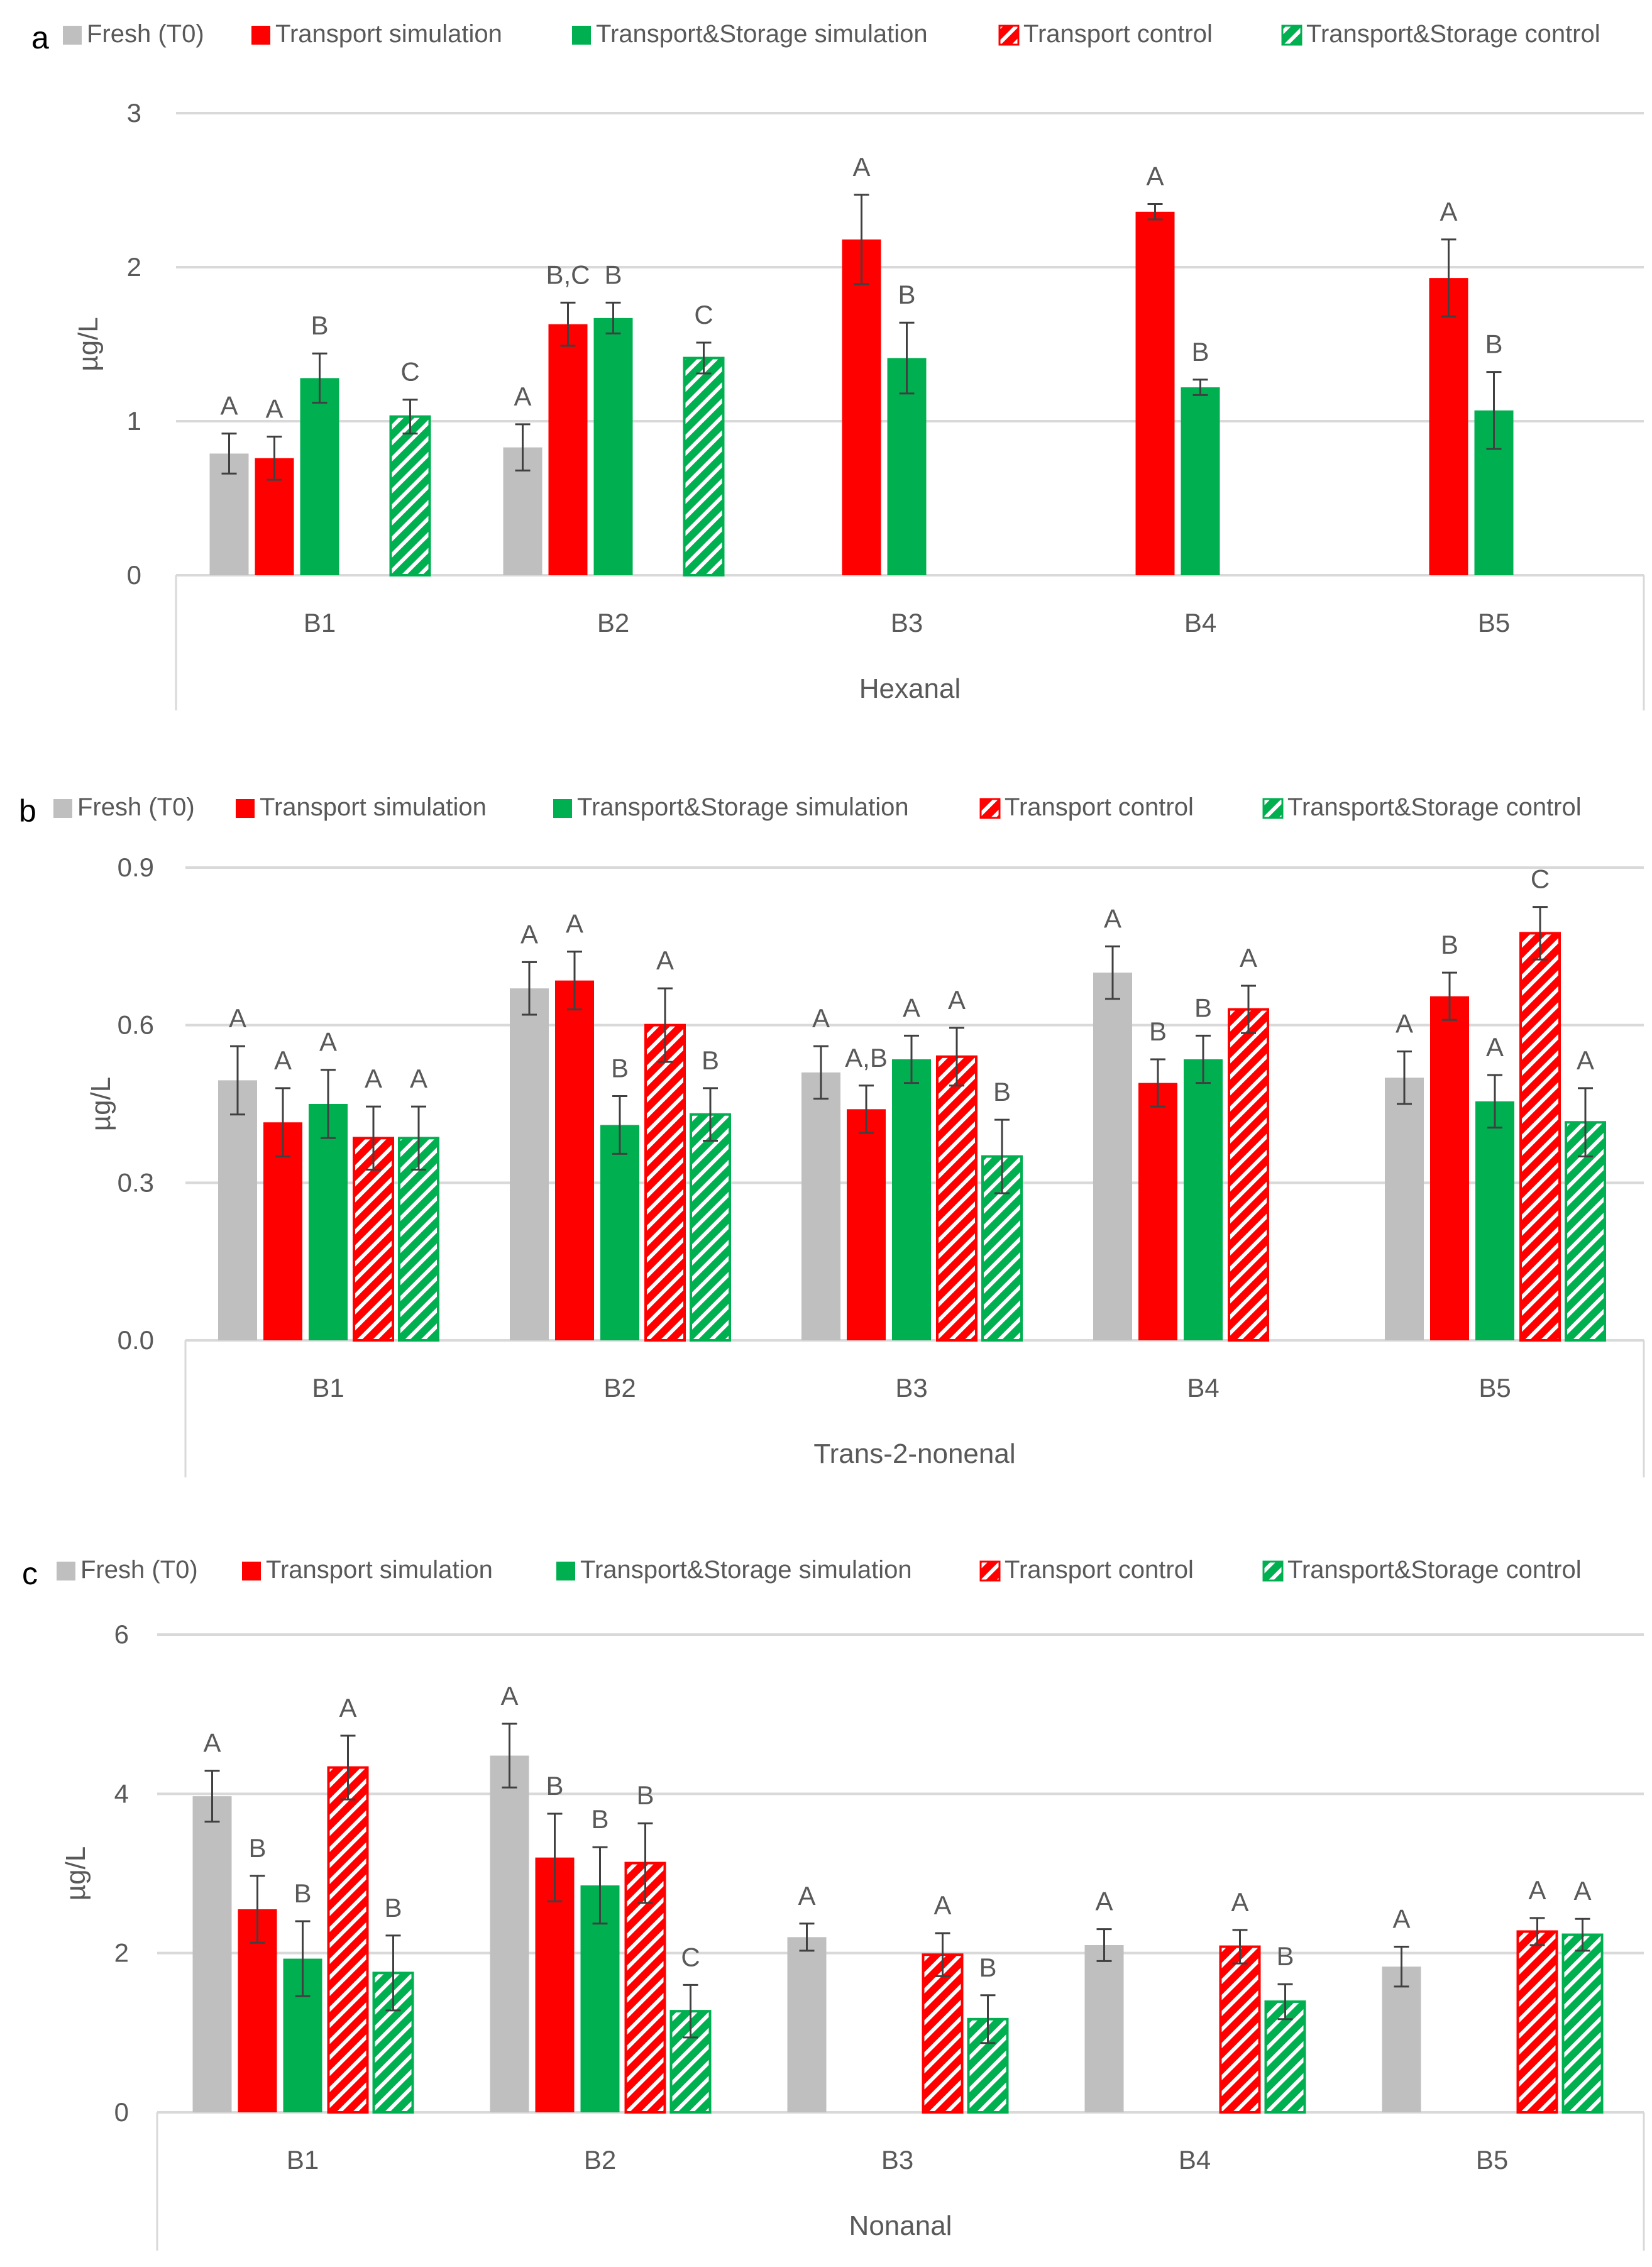 The width and height of the screenshot is (1652, 2267). I want to click on x-tick-label: B3, so click(907, 622).